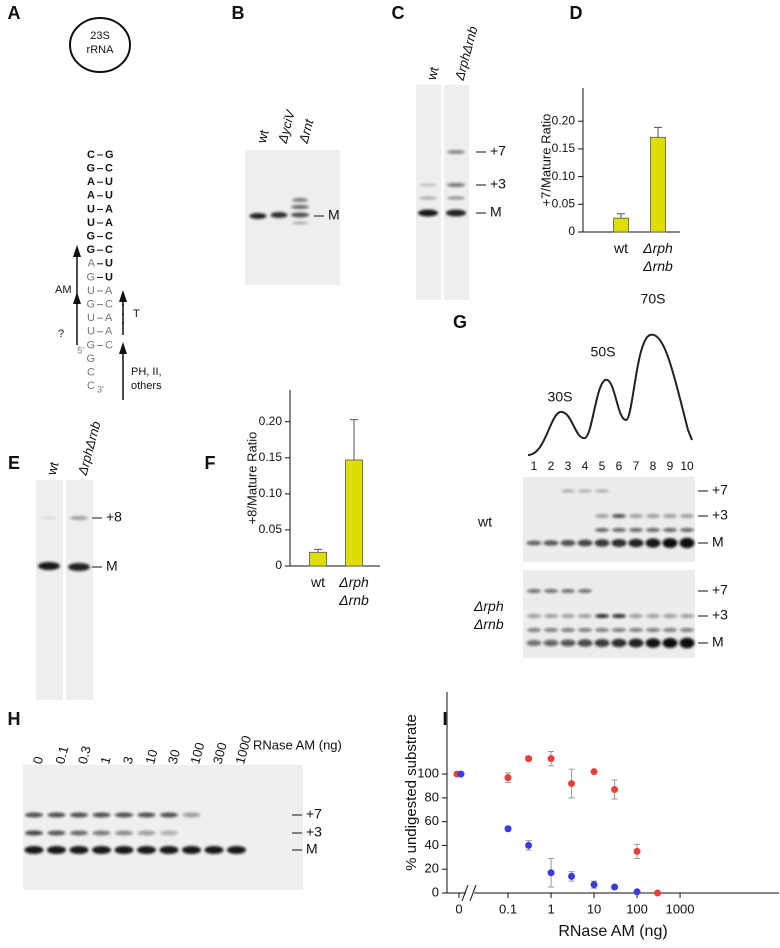 The image size is (780, 948). What do you see at coordinates (63, 290) in the screenshot?
I see `arrow-label: AM` at bounding box center [63, 290].